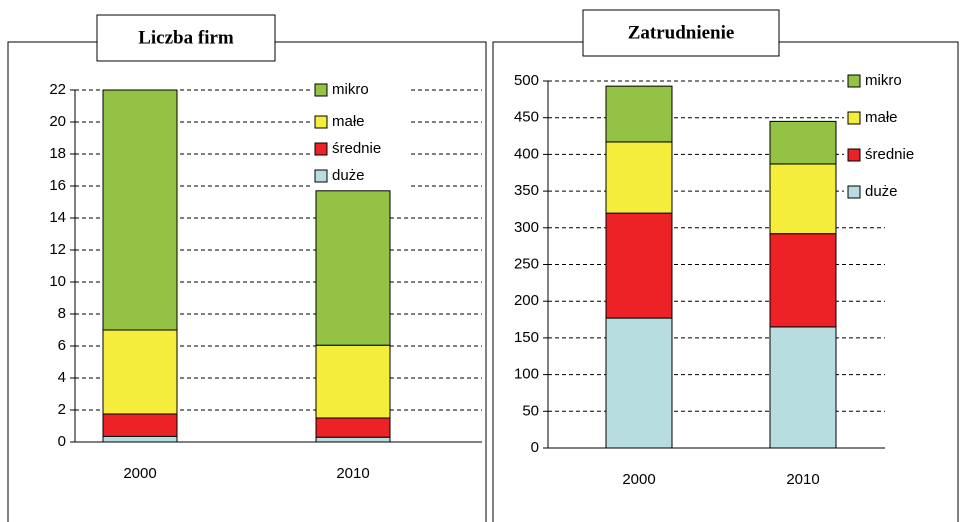 The image size is (964, 522). Describe the element at coordinates (57, 281) in the screenshot. I see `y-tick-label: 10` at that location.